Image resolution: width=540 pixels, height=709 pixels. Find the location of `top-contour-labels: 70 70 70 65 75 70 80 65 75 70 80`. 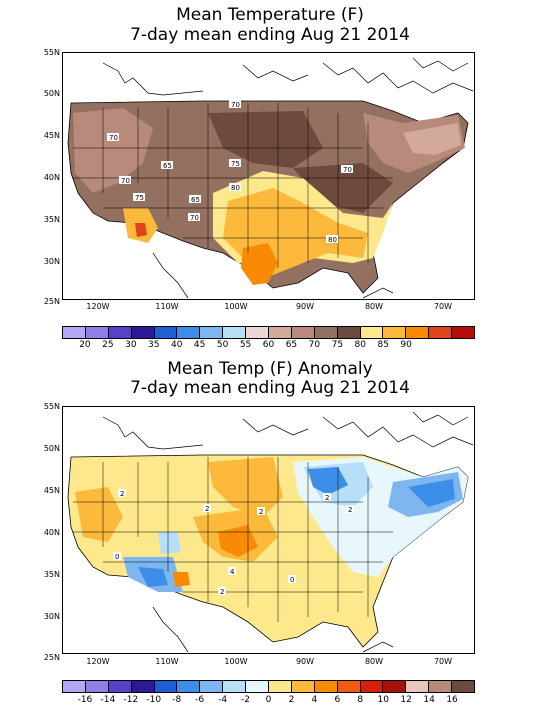

top-contour-labels: 70 70 70 65 75 70 80 65 75 70 80 is located at coordinates (230, 172).